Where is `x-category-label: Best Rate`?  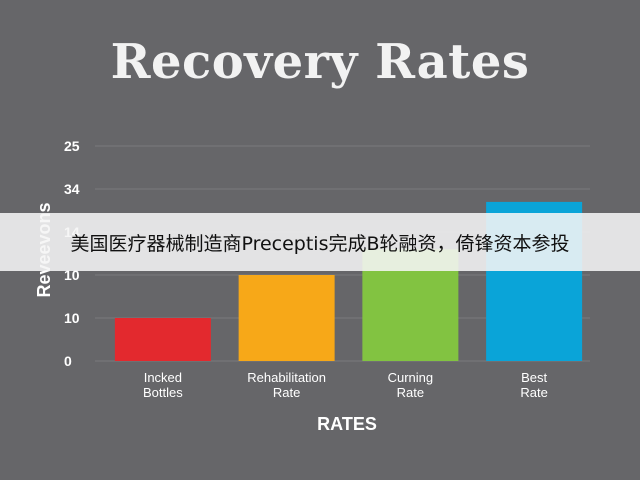 x-category-label: Best Rate is located at coordinates (533, 385).